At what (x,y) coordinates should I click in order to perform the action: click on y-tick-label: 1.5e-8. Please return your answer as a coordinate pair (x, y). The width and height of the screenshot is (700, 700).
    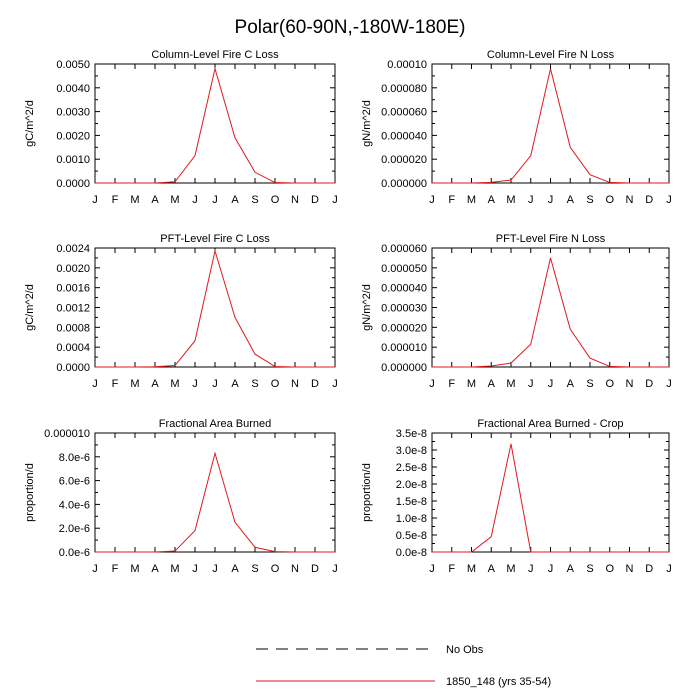
    Looking at the image, I should click on (411, 502).